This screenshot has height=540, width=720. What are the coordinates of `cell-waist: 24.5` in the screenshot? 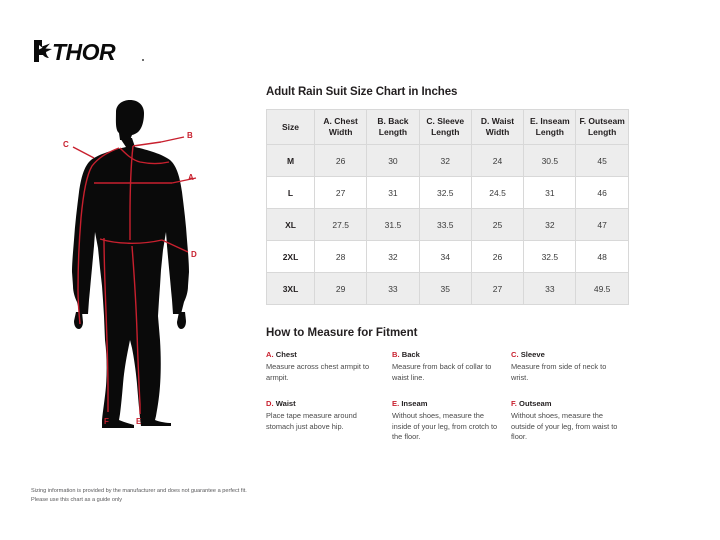 It's located at (497, 192).